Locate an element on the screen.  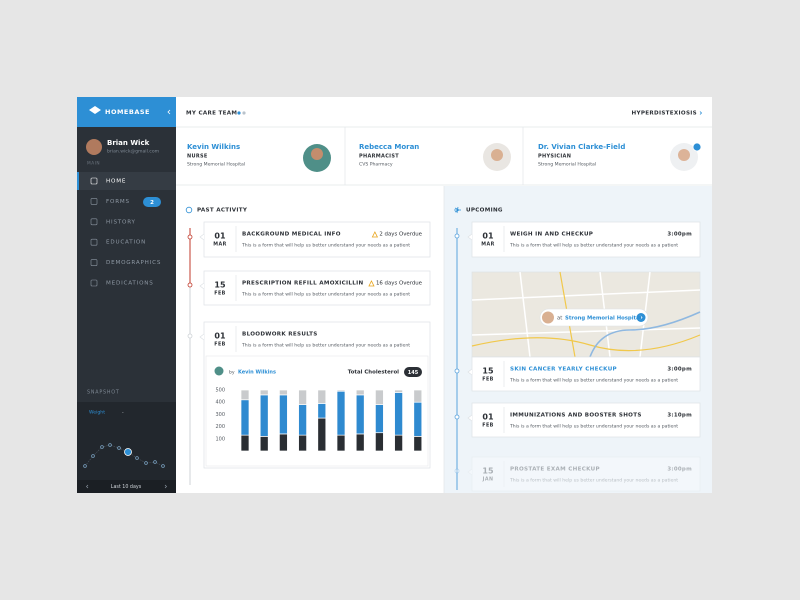
condition: HYPERDISTEXIOSIS is located at coordinates (664, 114).